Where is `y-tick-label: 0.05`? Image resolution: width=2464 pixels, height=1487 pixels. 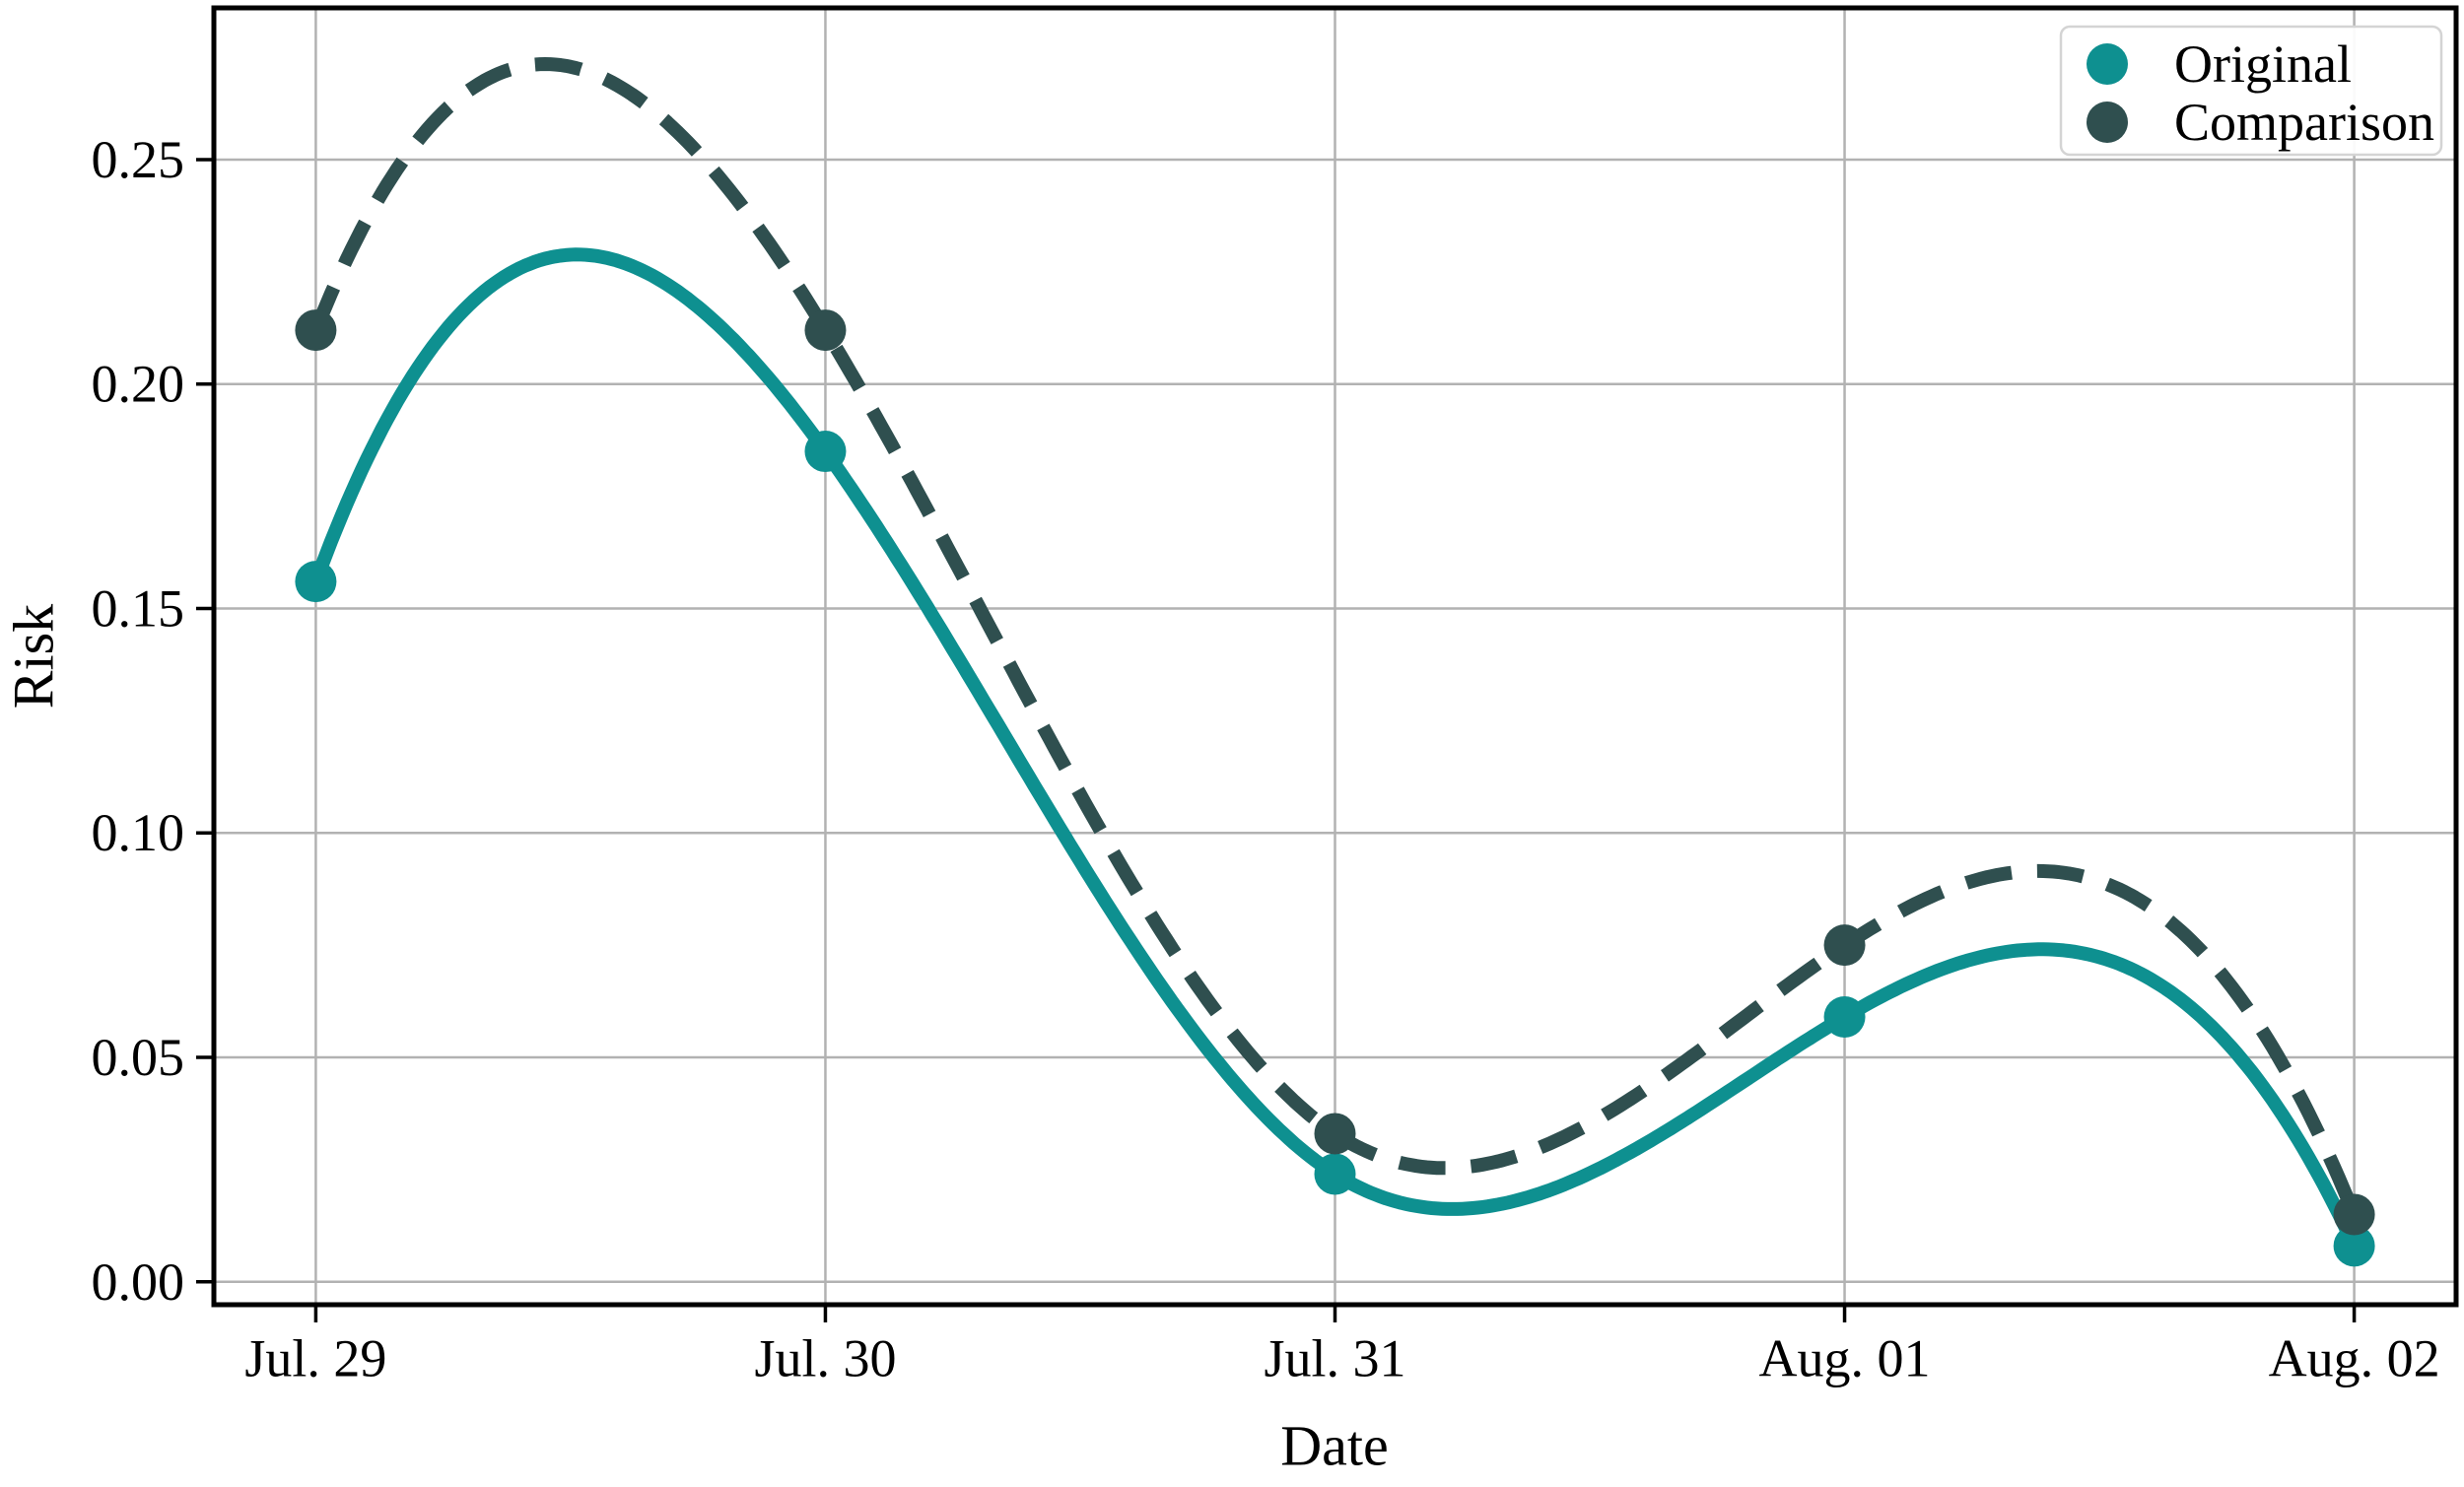
y-tick-label: 0.05 is located at coordinates (138, 1057).